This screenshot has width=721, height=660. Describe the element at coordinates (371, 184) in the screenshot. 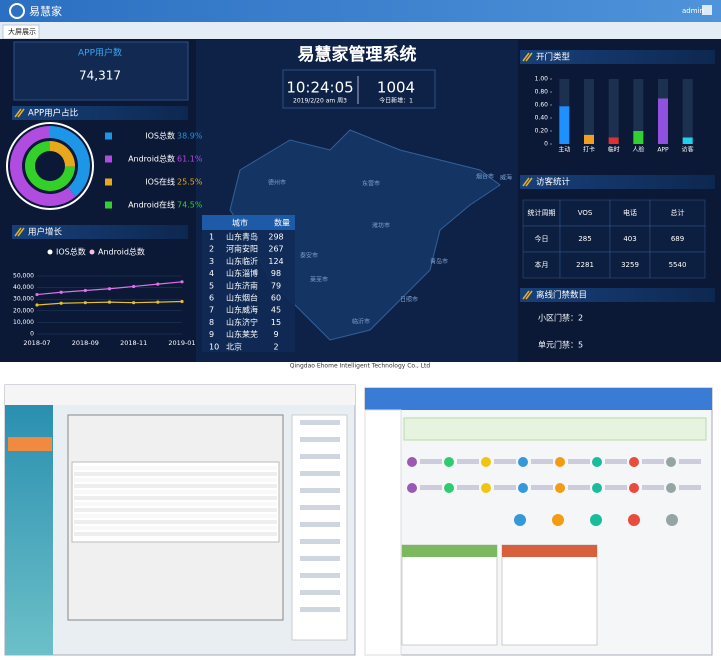

I see `map-label: 东营市` at that location.